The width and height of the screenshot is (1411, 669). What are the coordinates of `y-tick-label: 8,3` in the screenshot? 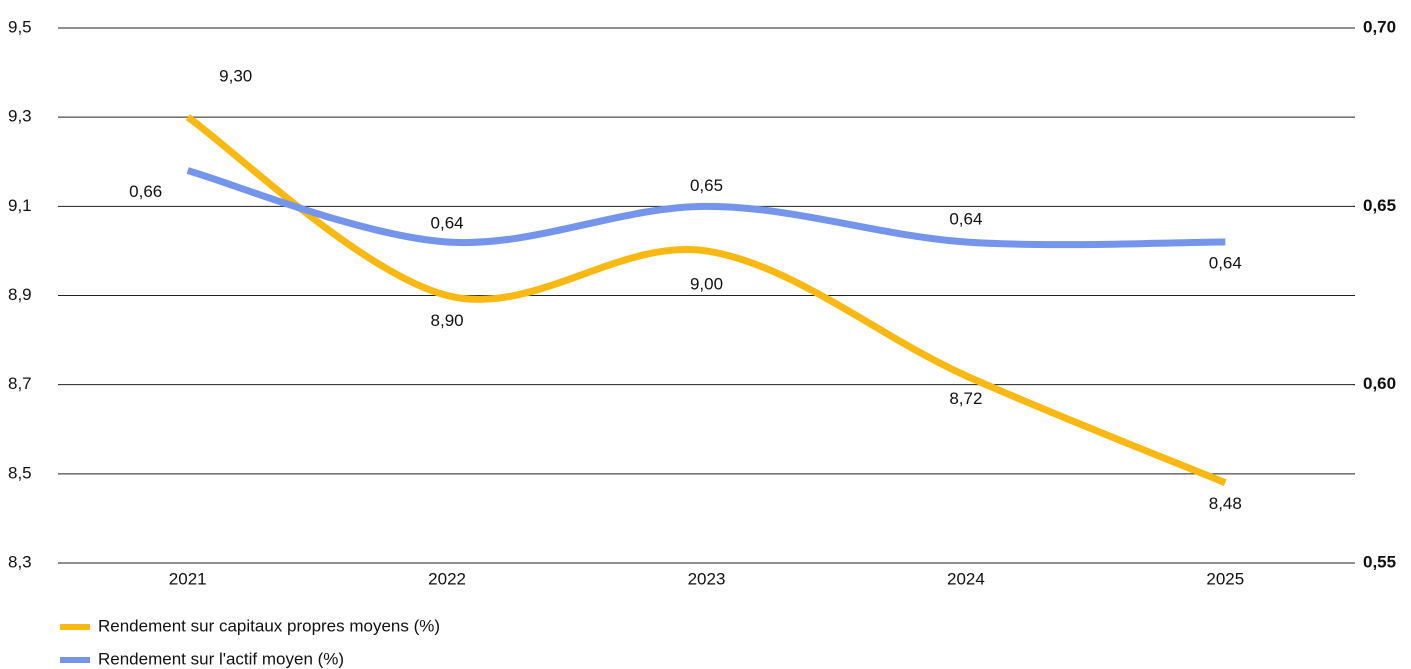 It's located at (20, 561).